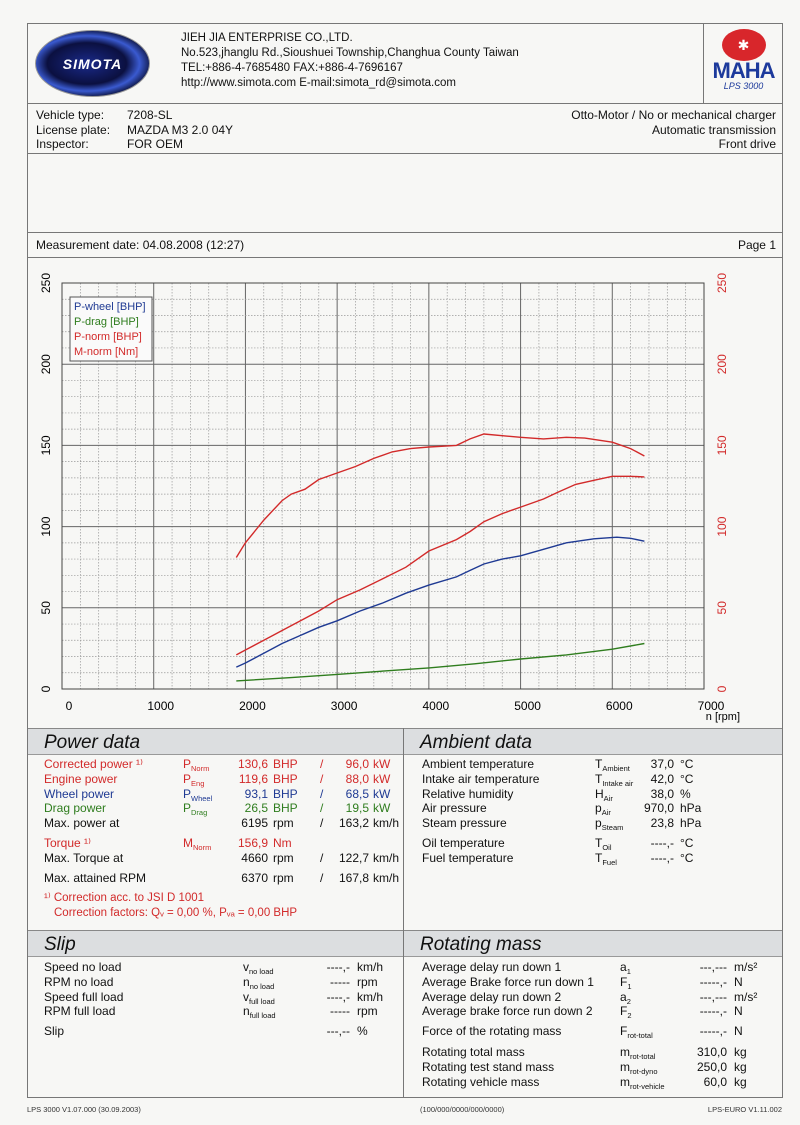 The width and height of the screenshot is (800, 1125). I want to click on engine-type: Otto-Motor / No or mechanical charger, so click(673, 115).